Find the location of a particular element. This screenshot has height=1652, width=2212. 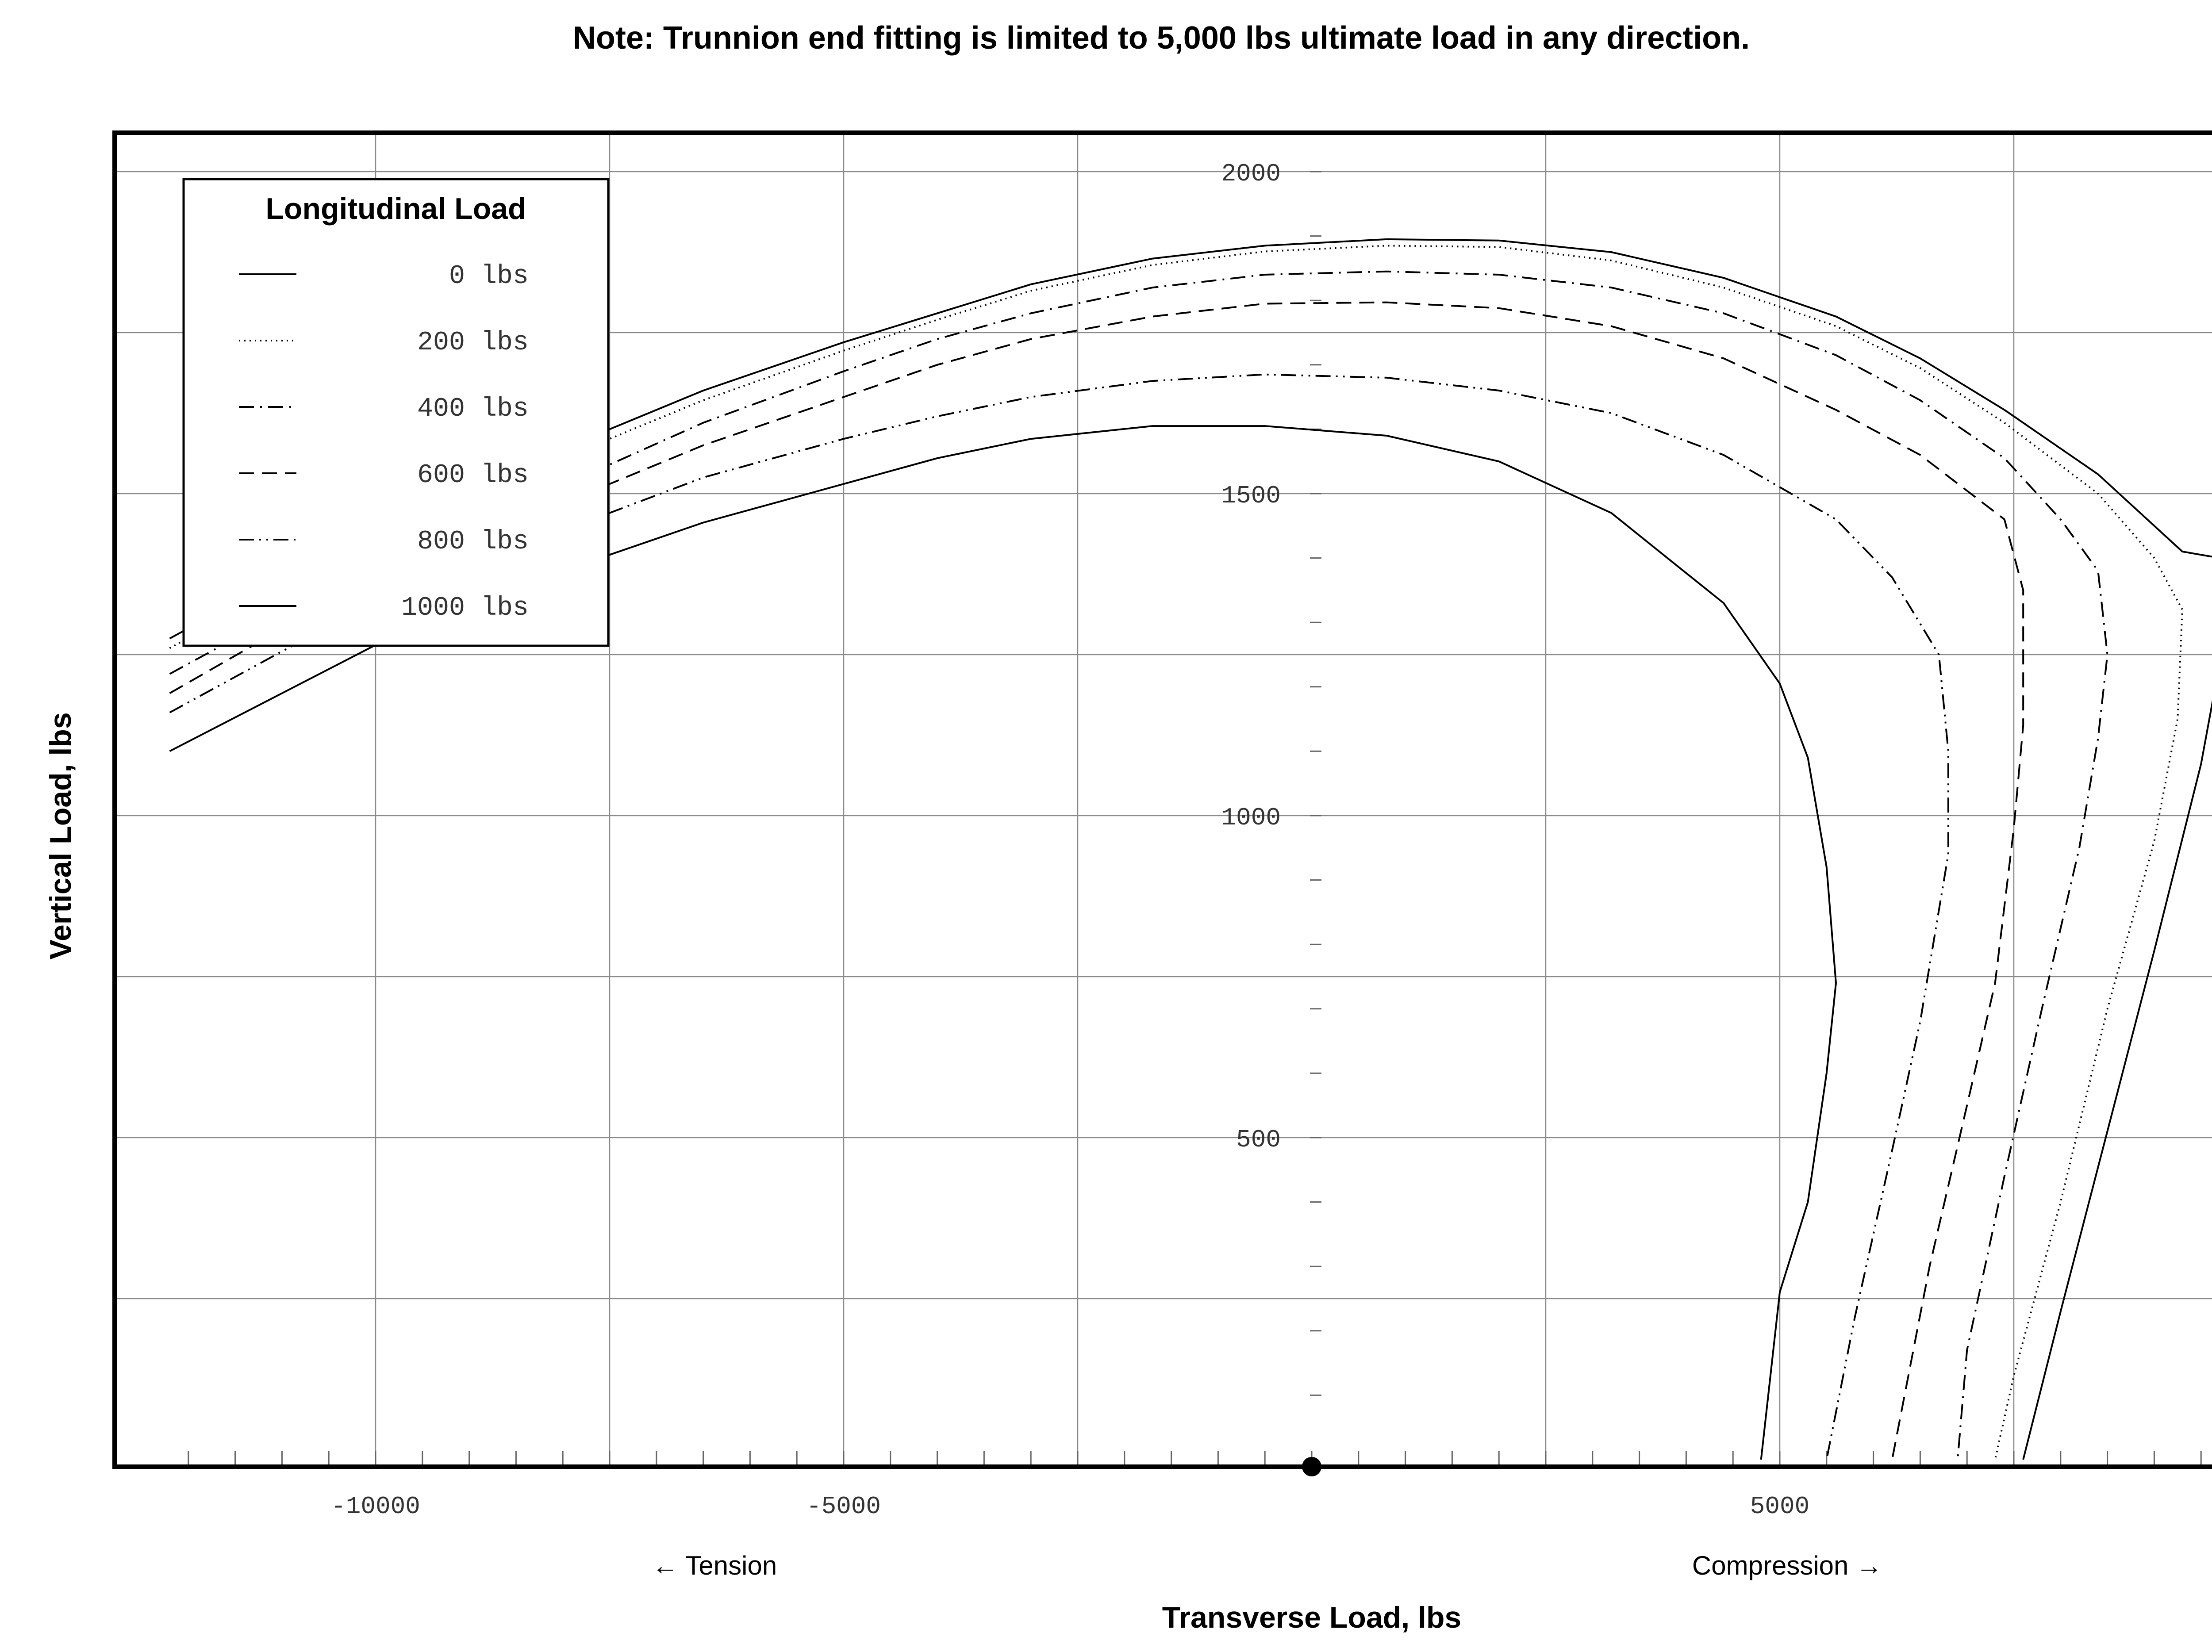

x-tick-labels: -10000 -5000 5000 10000 is located at coordinates (1272, 1506).